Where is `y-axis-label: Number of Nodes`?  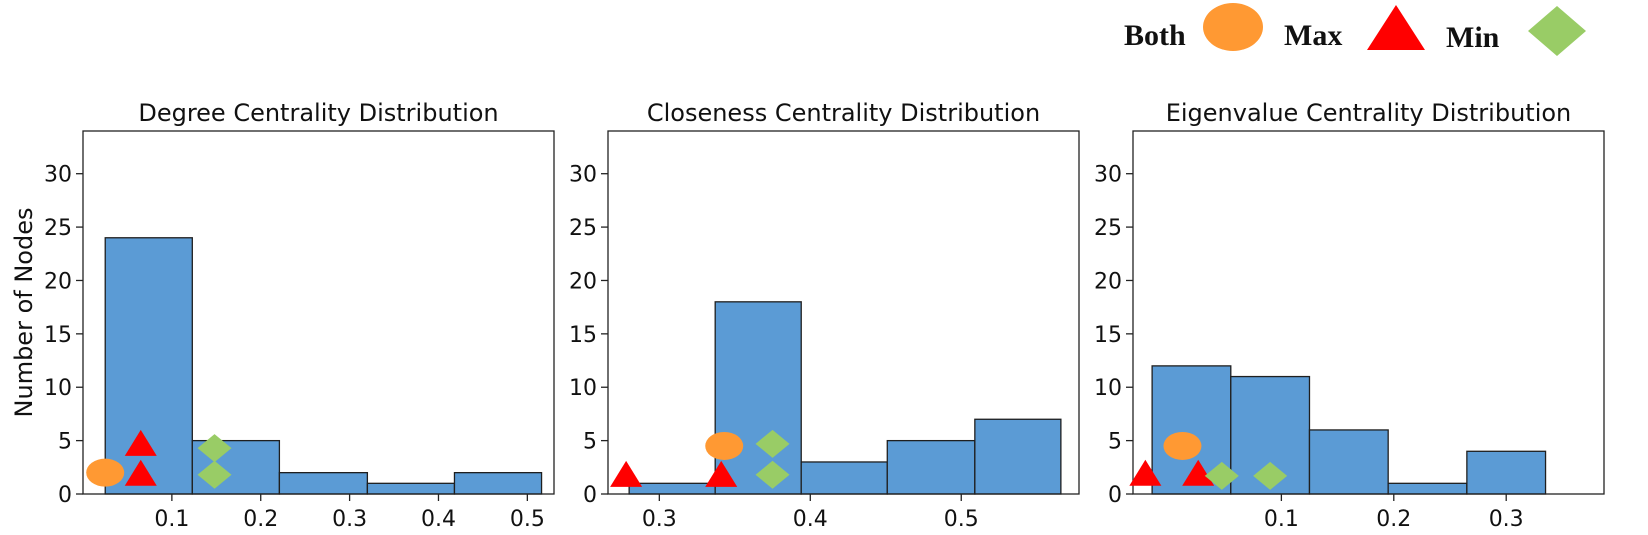 y-axis-label: Number of Nodes is located at coordinates (24, 313).